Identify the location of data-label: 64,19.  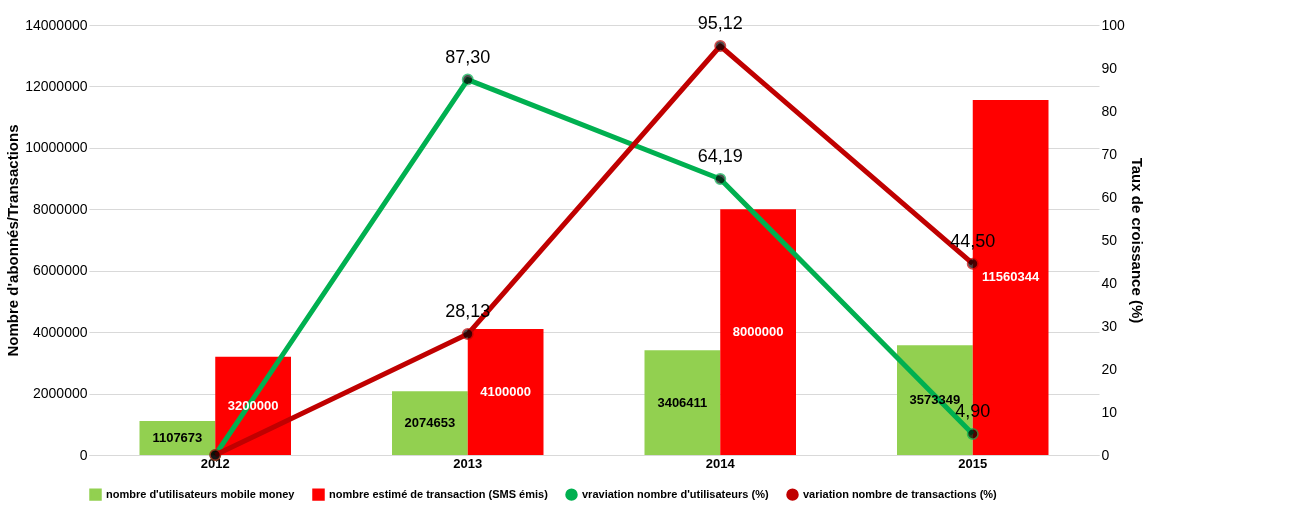
(720, 155).